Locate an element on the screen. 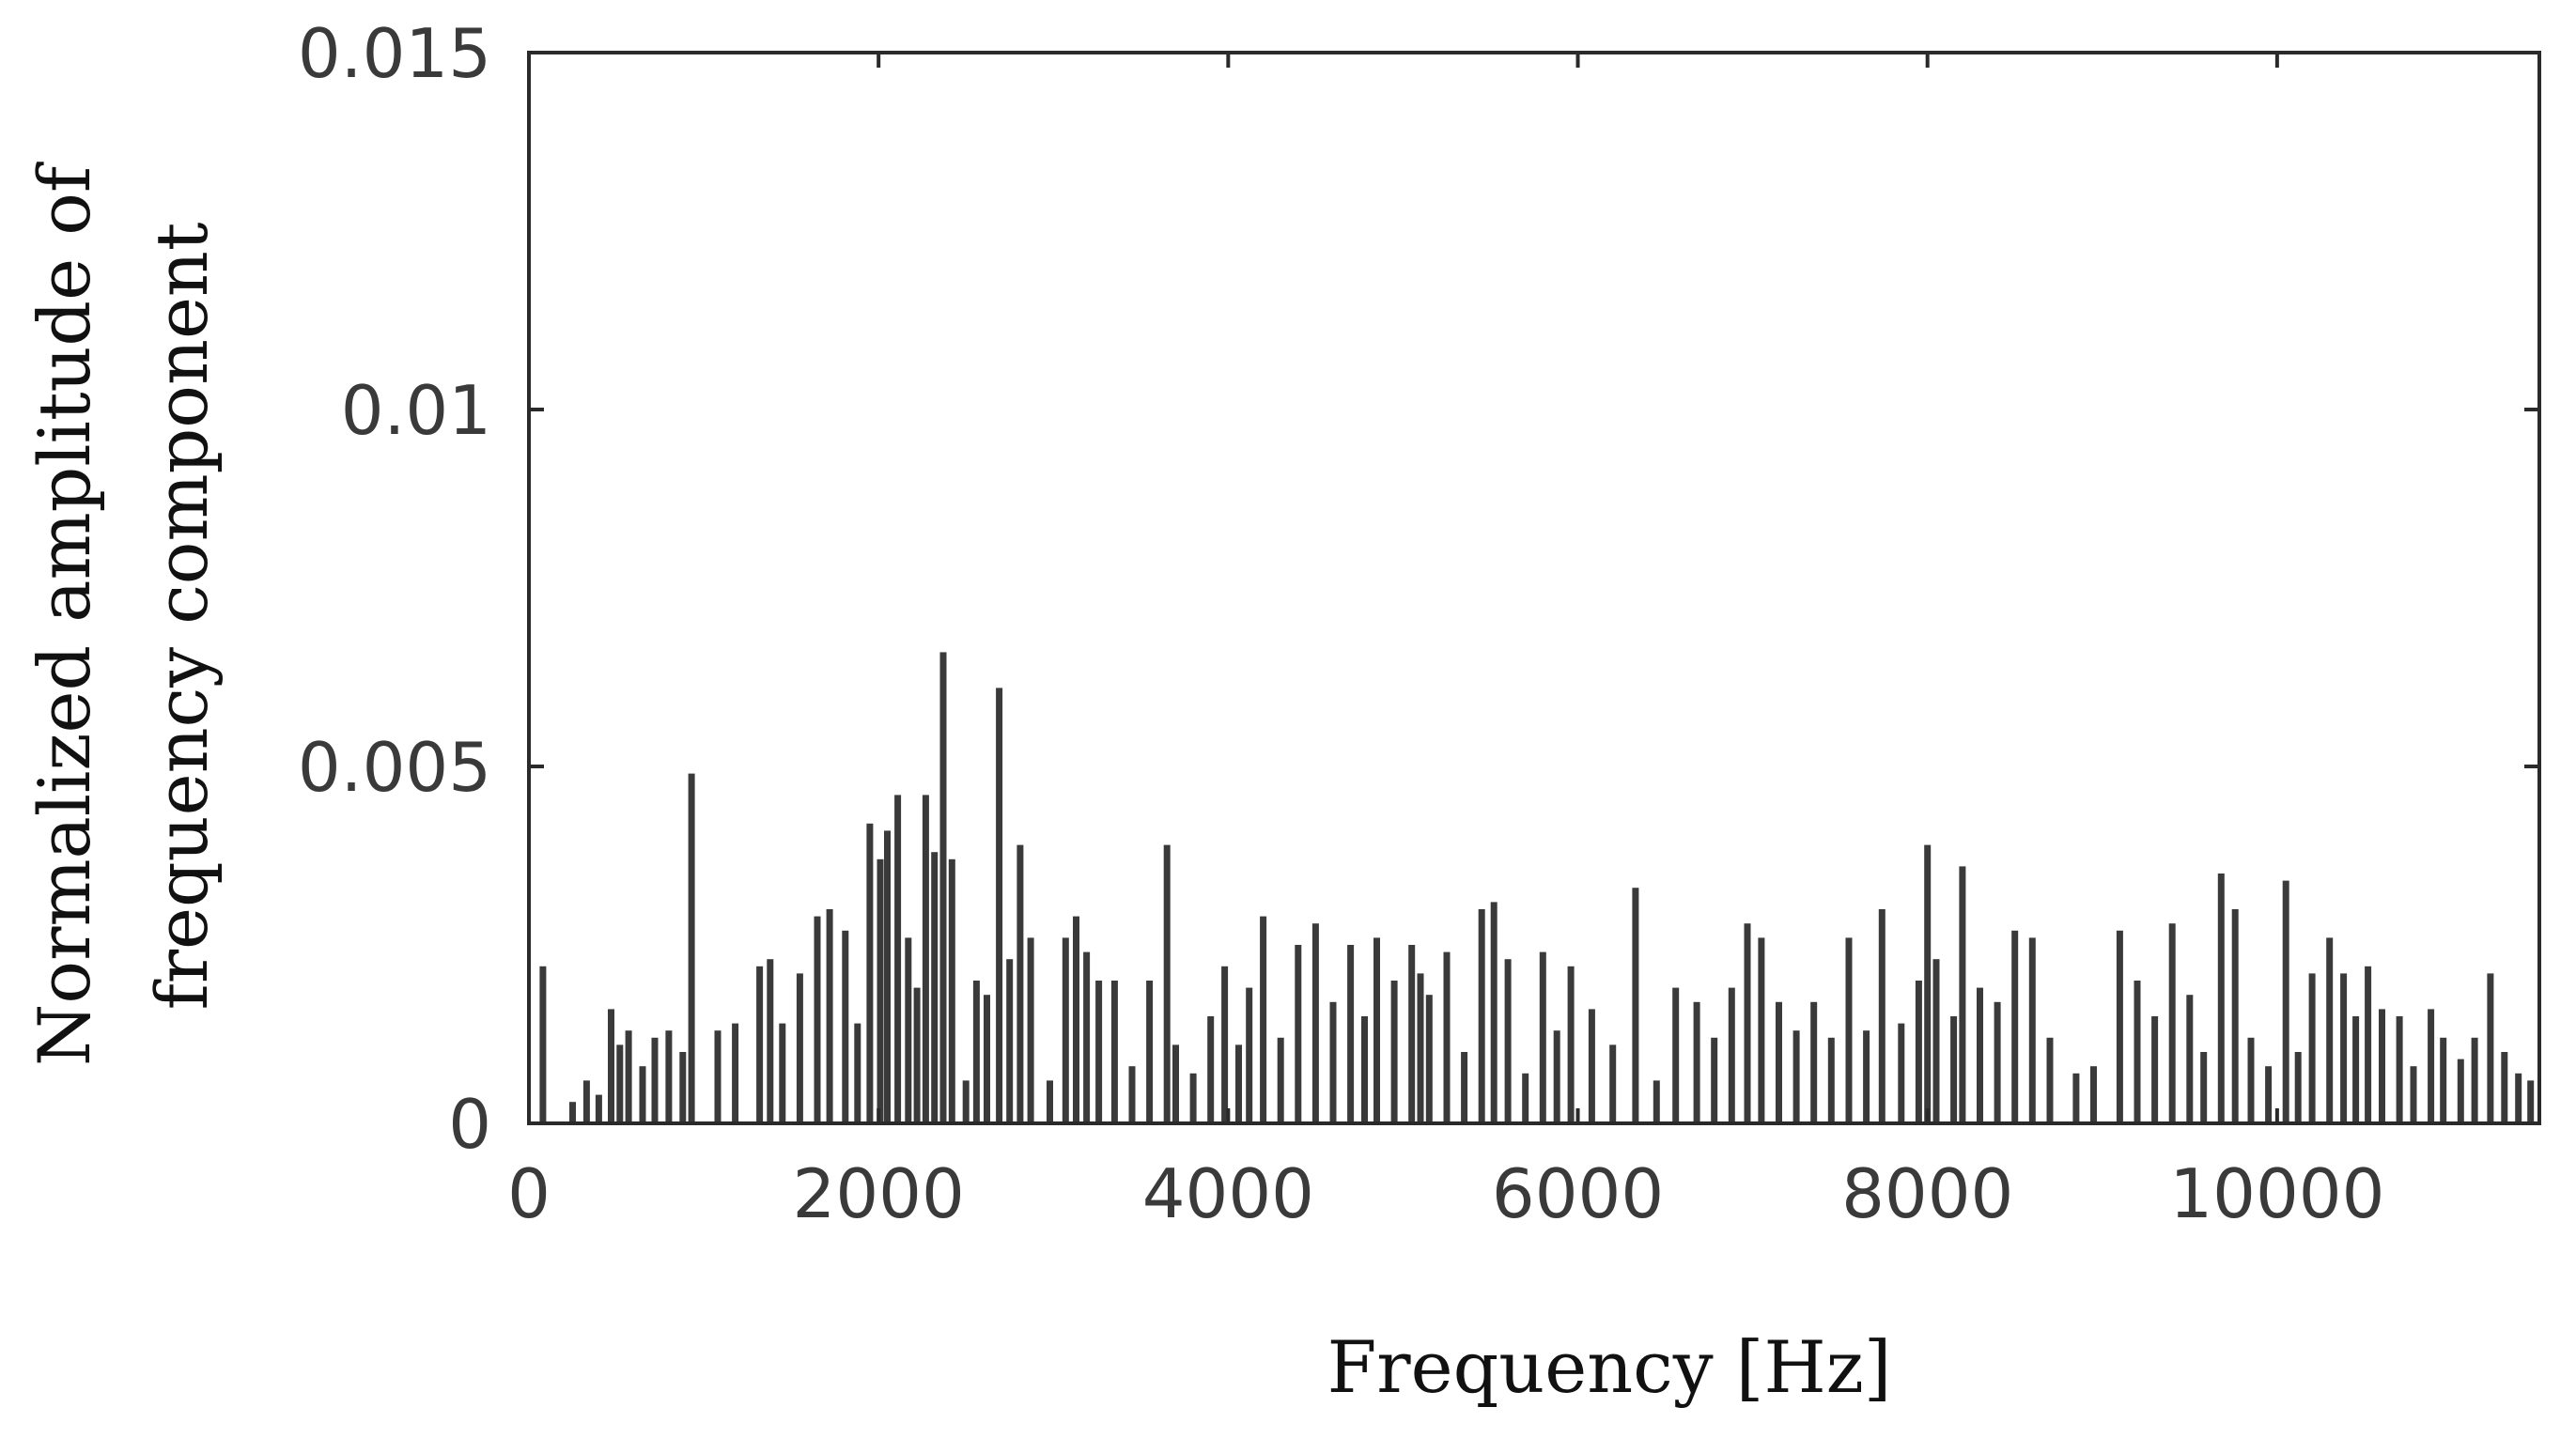 This screenshot has height=1438, width=2576. x-tick-label: 8000 is located at coordinates (1927, 1193).